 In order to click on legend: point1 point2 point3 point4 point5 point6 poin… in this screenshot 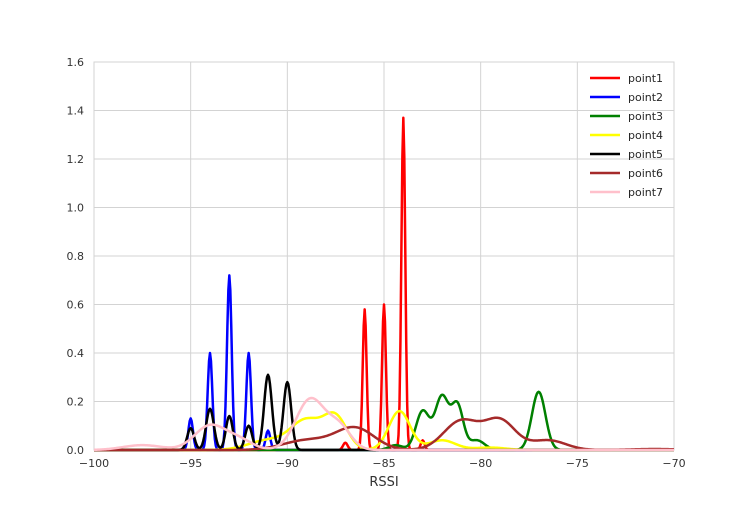, I will do `click(626, 135)`.